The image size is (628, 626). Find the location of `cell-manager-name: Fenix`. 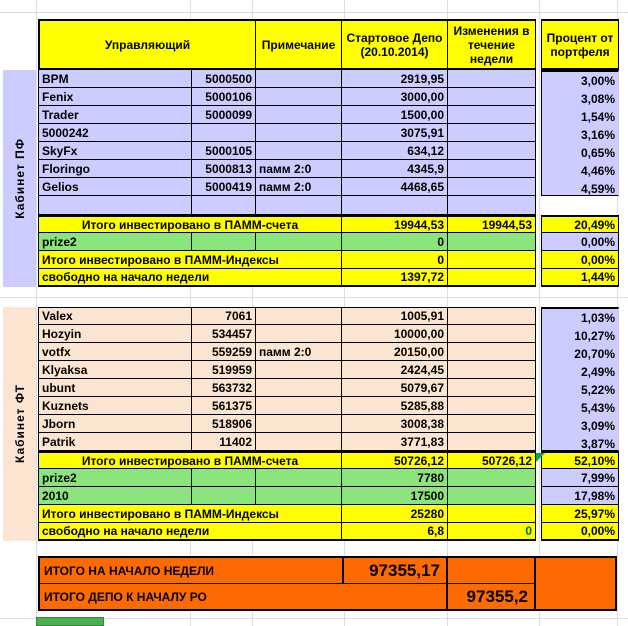

cell-manager-name: Fenix is located at coordinates (115, 97).